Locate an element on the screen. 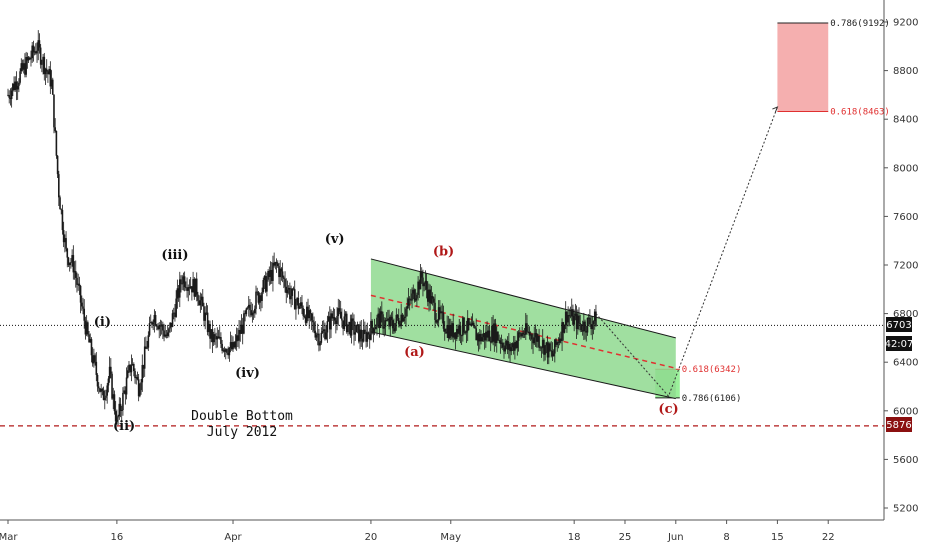  channel-fill is located at coordinates (523, 328).